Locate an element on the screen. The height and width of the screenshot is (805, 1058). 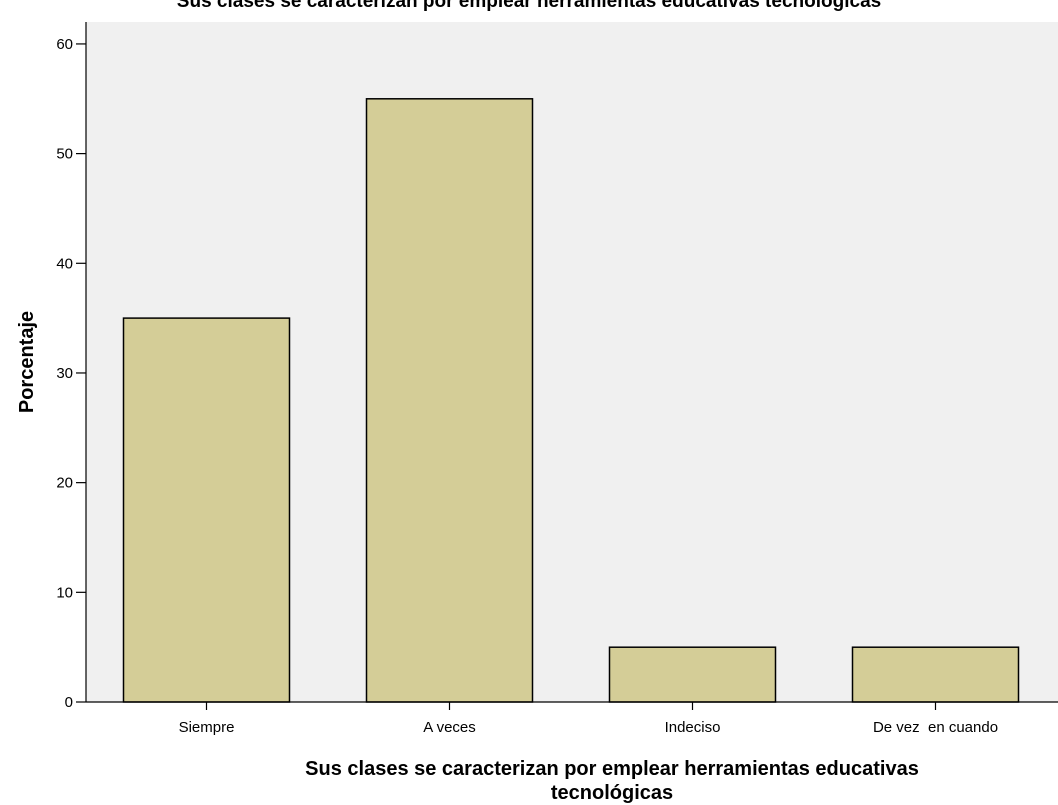
x-tick-label: De vez en cuando is located at coordinates (935, 727).